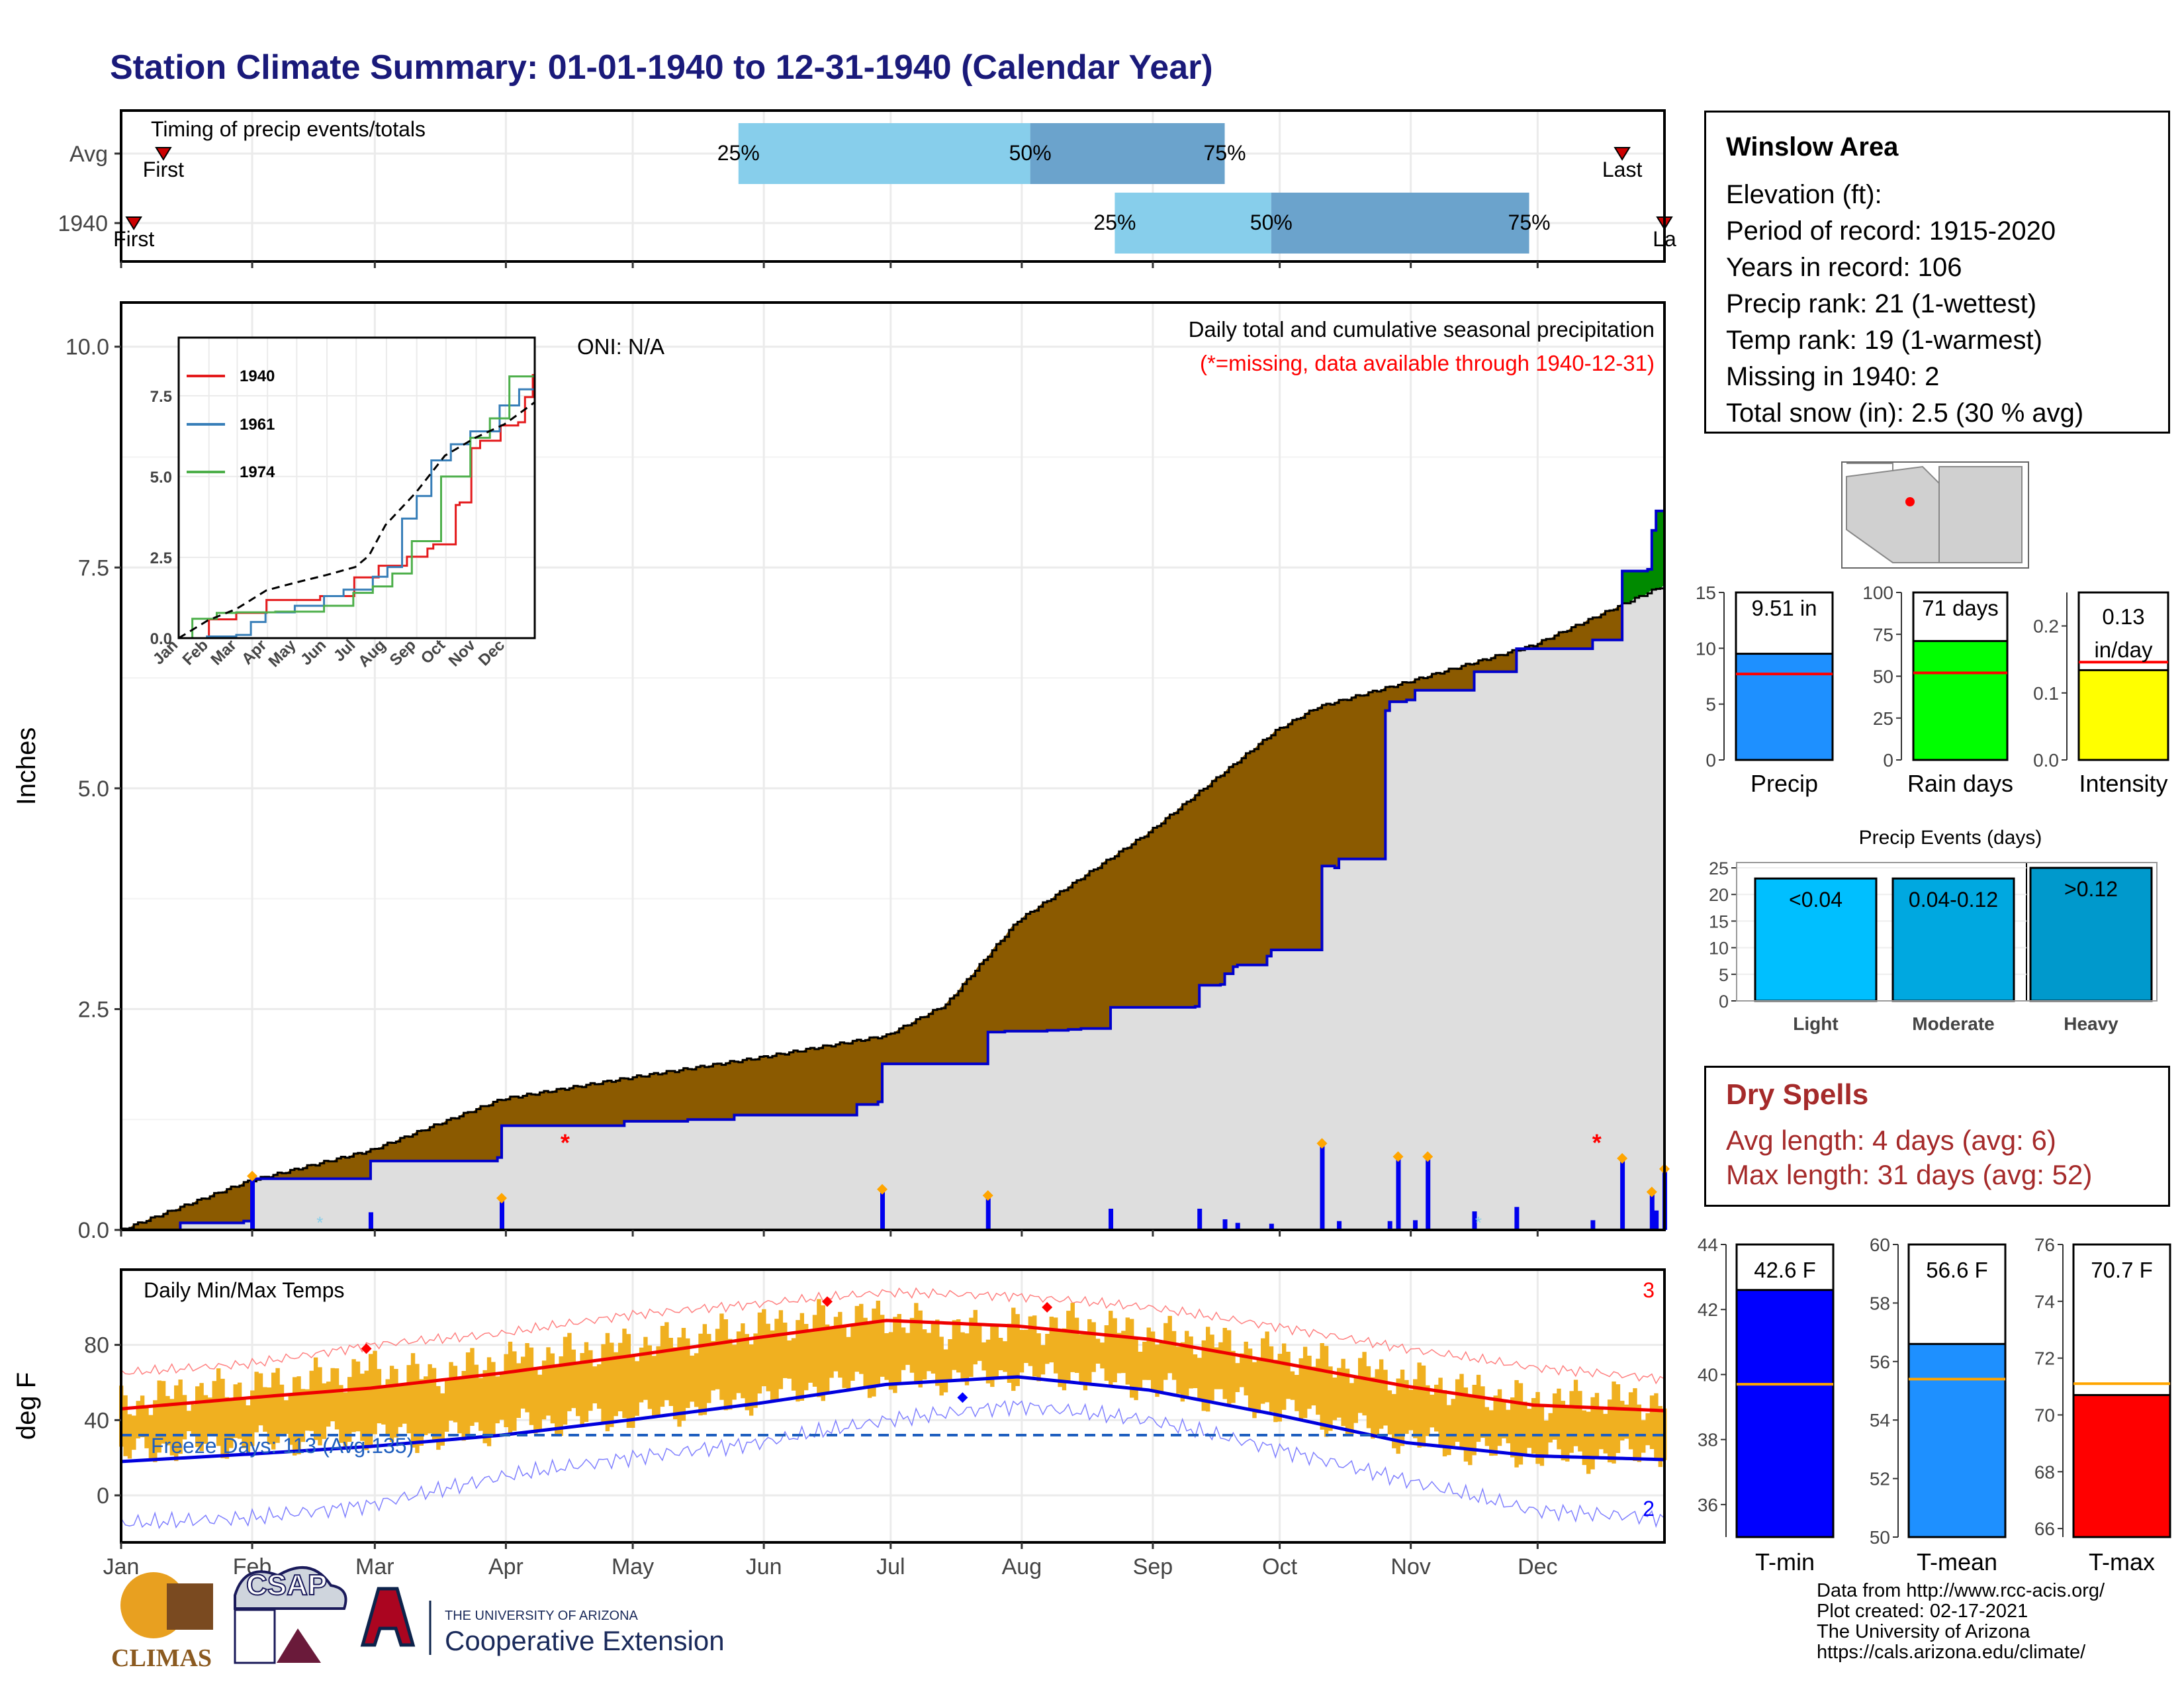  What do you see at coordinates (1816, 900) in the screenshot?
I see `events-bar-label: <0.04` at bounding box center [1816, 900].